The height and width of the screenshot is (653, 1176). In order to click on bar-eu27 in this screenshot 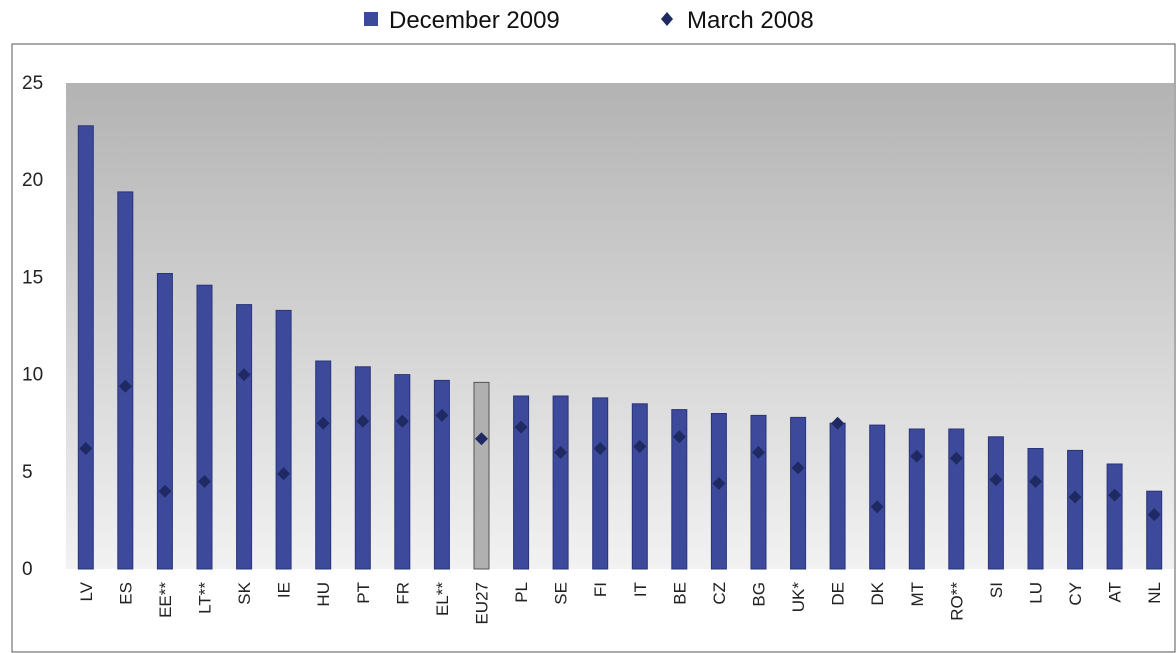, I will do `click(481, 475)`.